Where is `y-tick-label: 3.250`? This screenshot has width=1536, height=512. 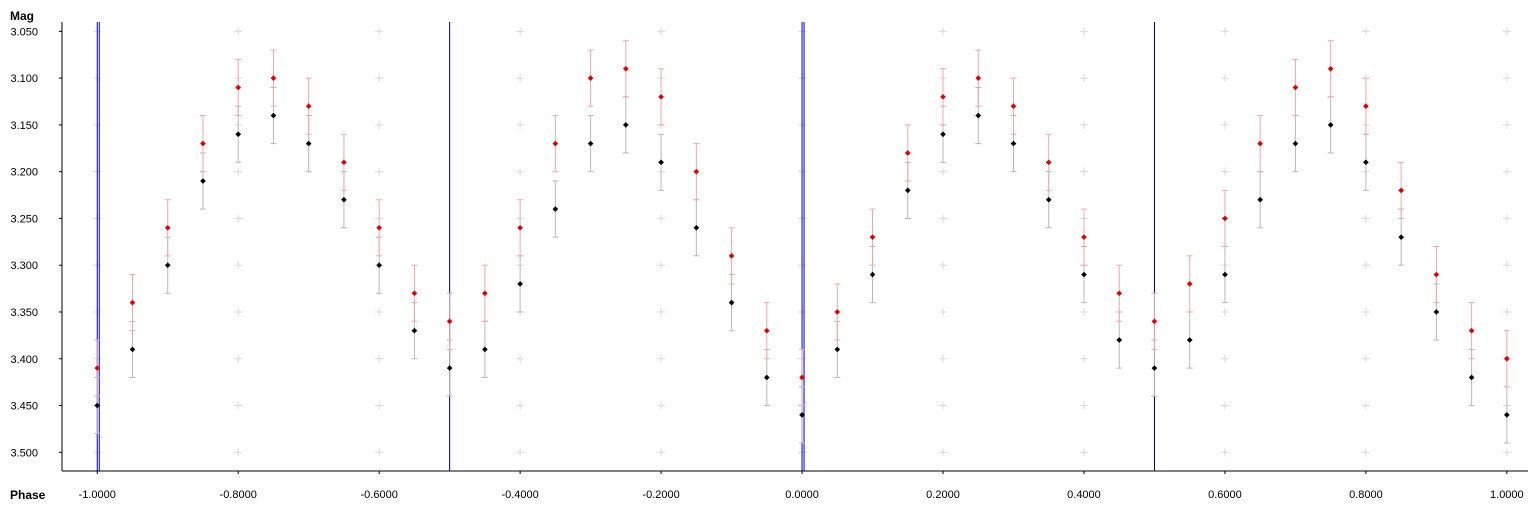 y-tick-label: 3.250 is located at coordinates (24, 219).